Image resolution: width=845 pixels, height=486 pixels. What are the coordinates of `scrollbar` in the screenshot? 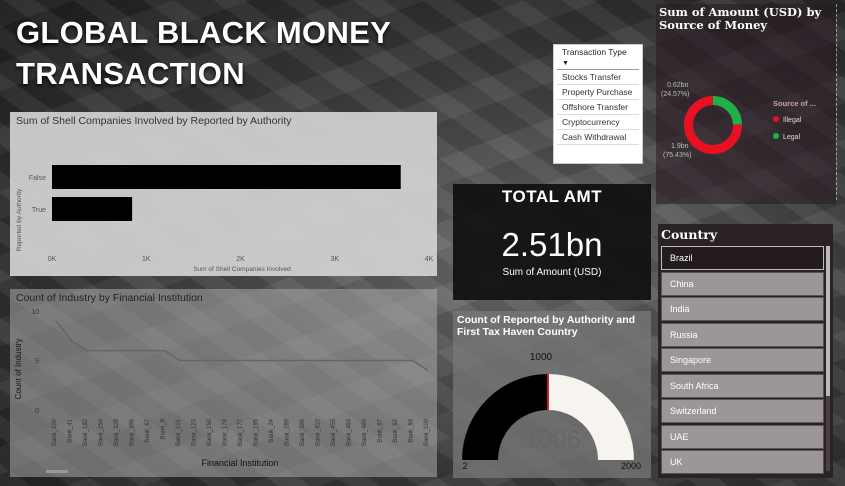 It's located at (828, 358).